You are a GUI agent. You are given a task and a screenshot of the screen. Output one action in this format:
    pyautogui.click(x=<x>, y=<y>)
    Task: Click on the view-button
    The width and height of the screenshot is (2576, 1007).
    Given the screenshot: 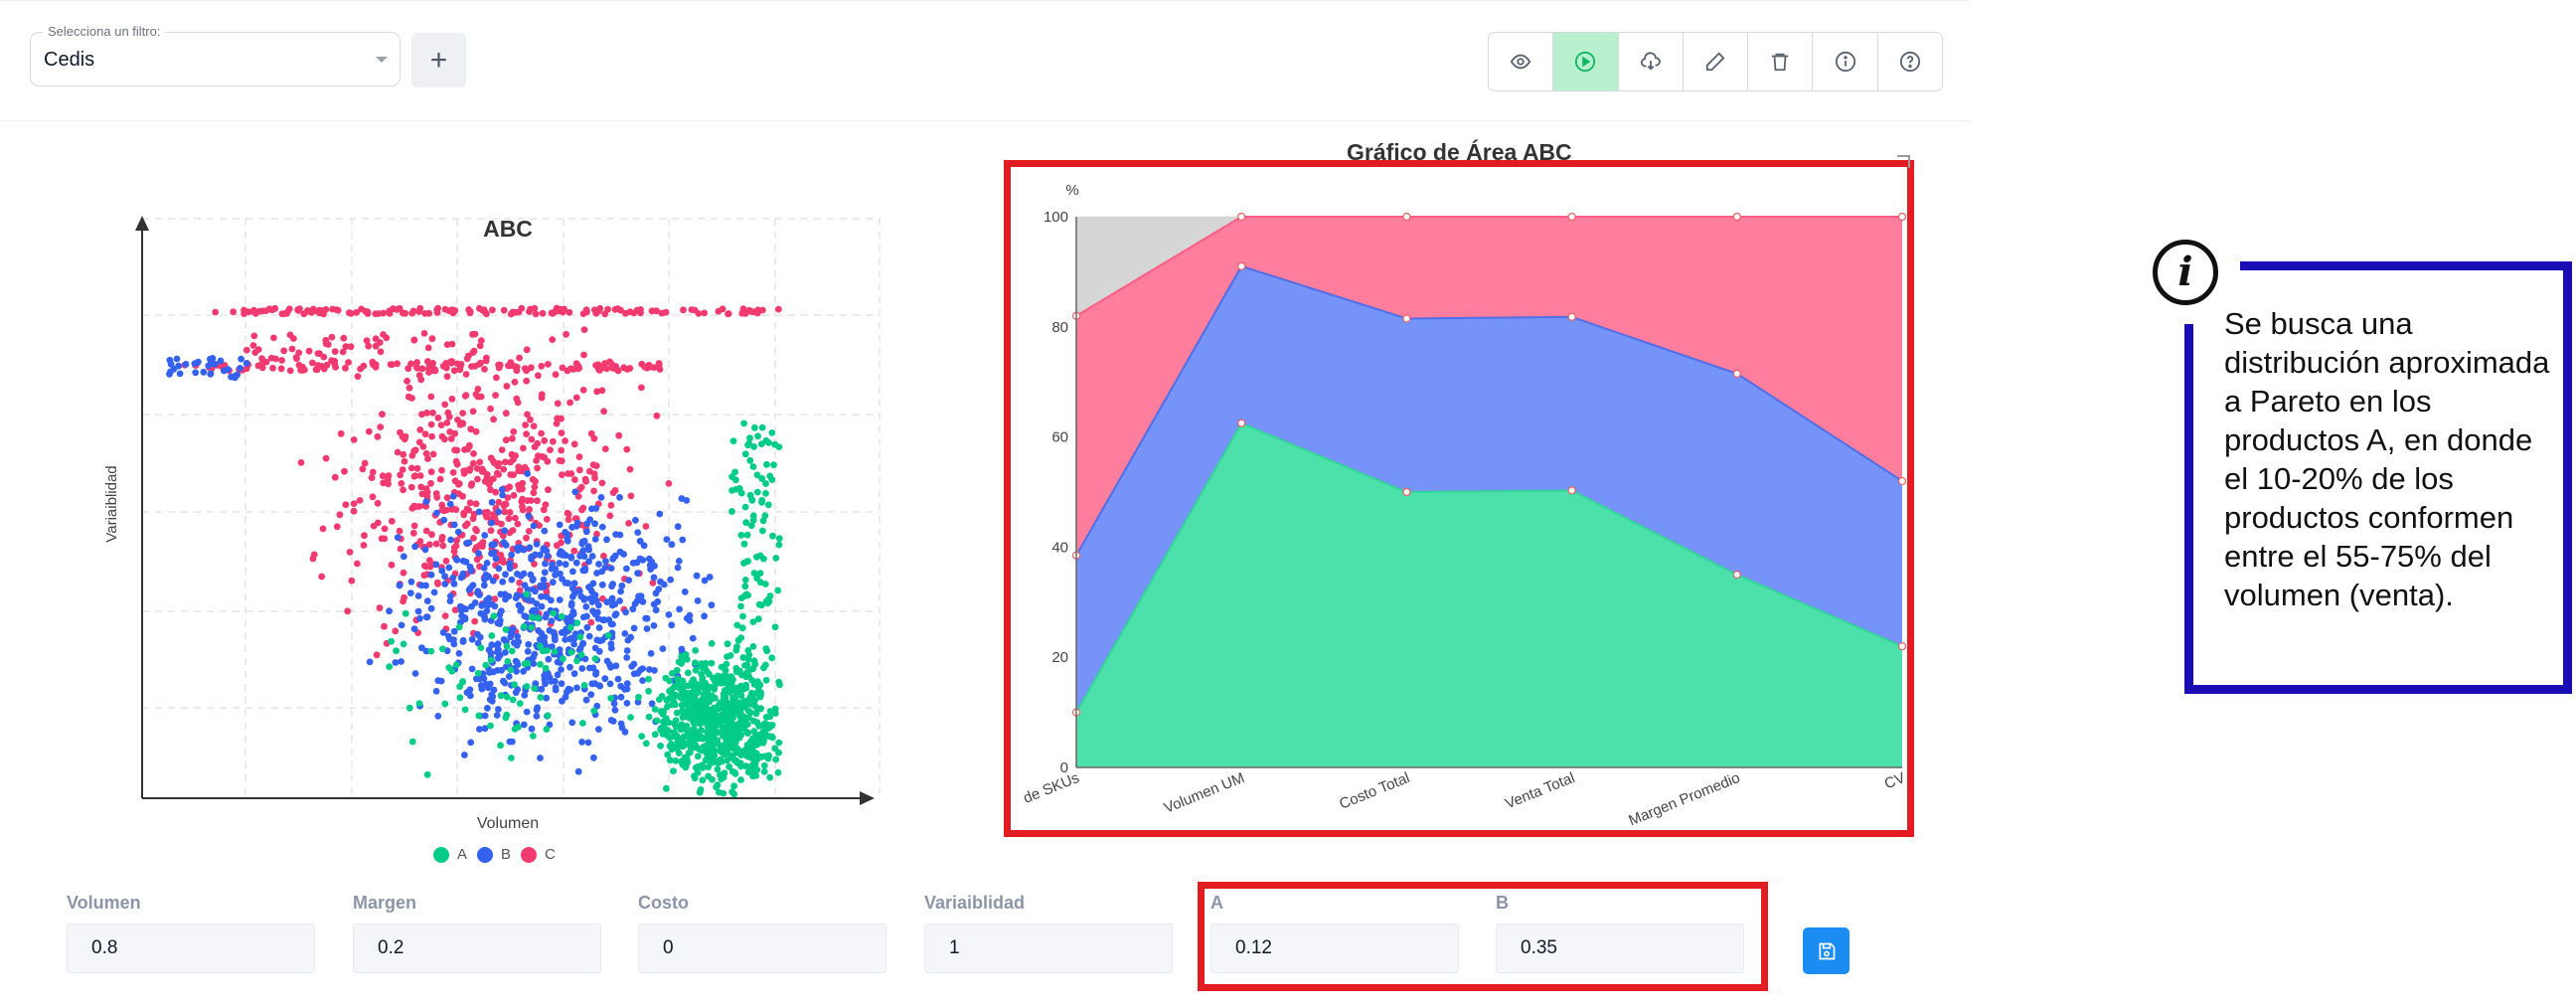 What is the action you would take?
    pyautogui.click(x=1521, y=61)
    